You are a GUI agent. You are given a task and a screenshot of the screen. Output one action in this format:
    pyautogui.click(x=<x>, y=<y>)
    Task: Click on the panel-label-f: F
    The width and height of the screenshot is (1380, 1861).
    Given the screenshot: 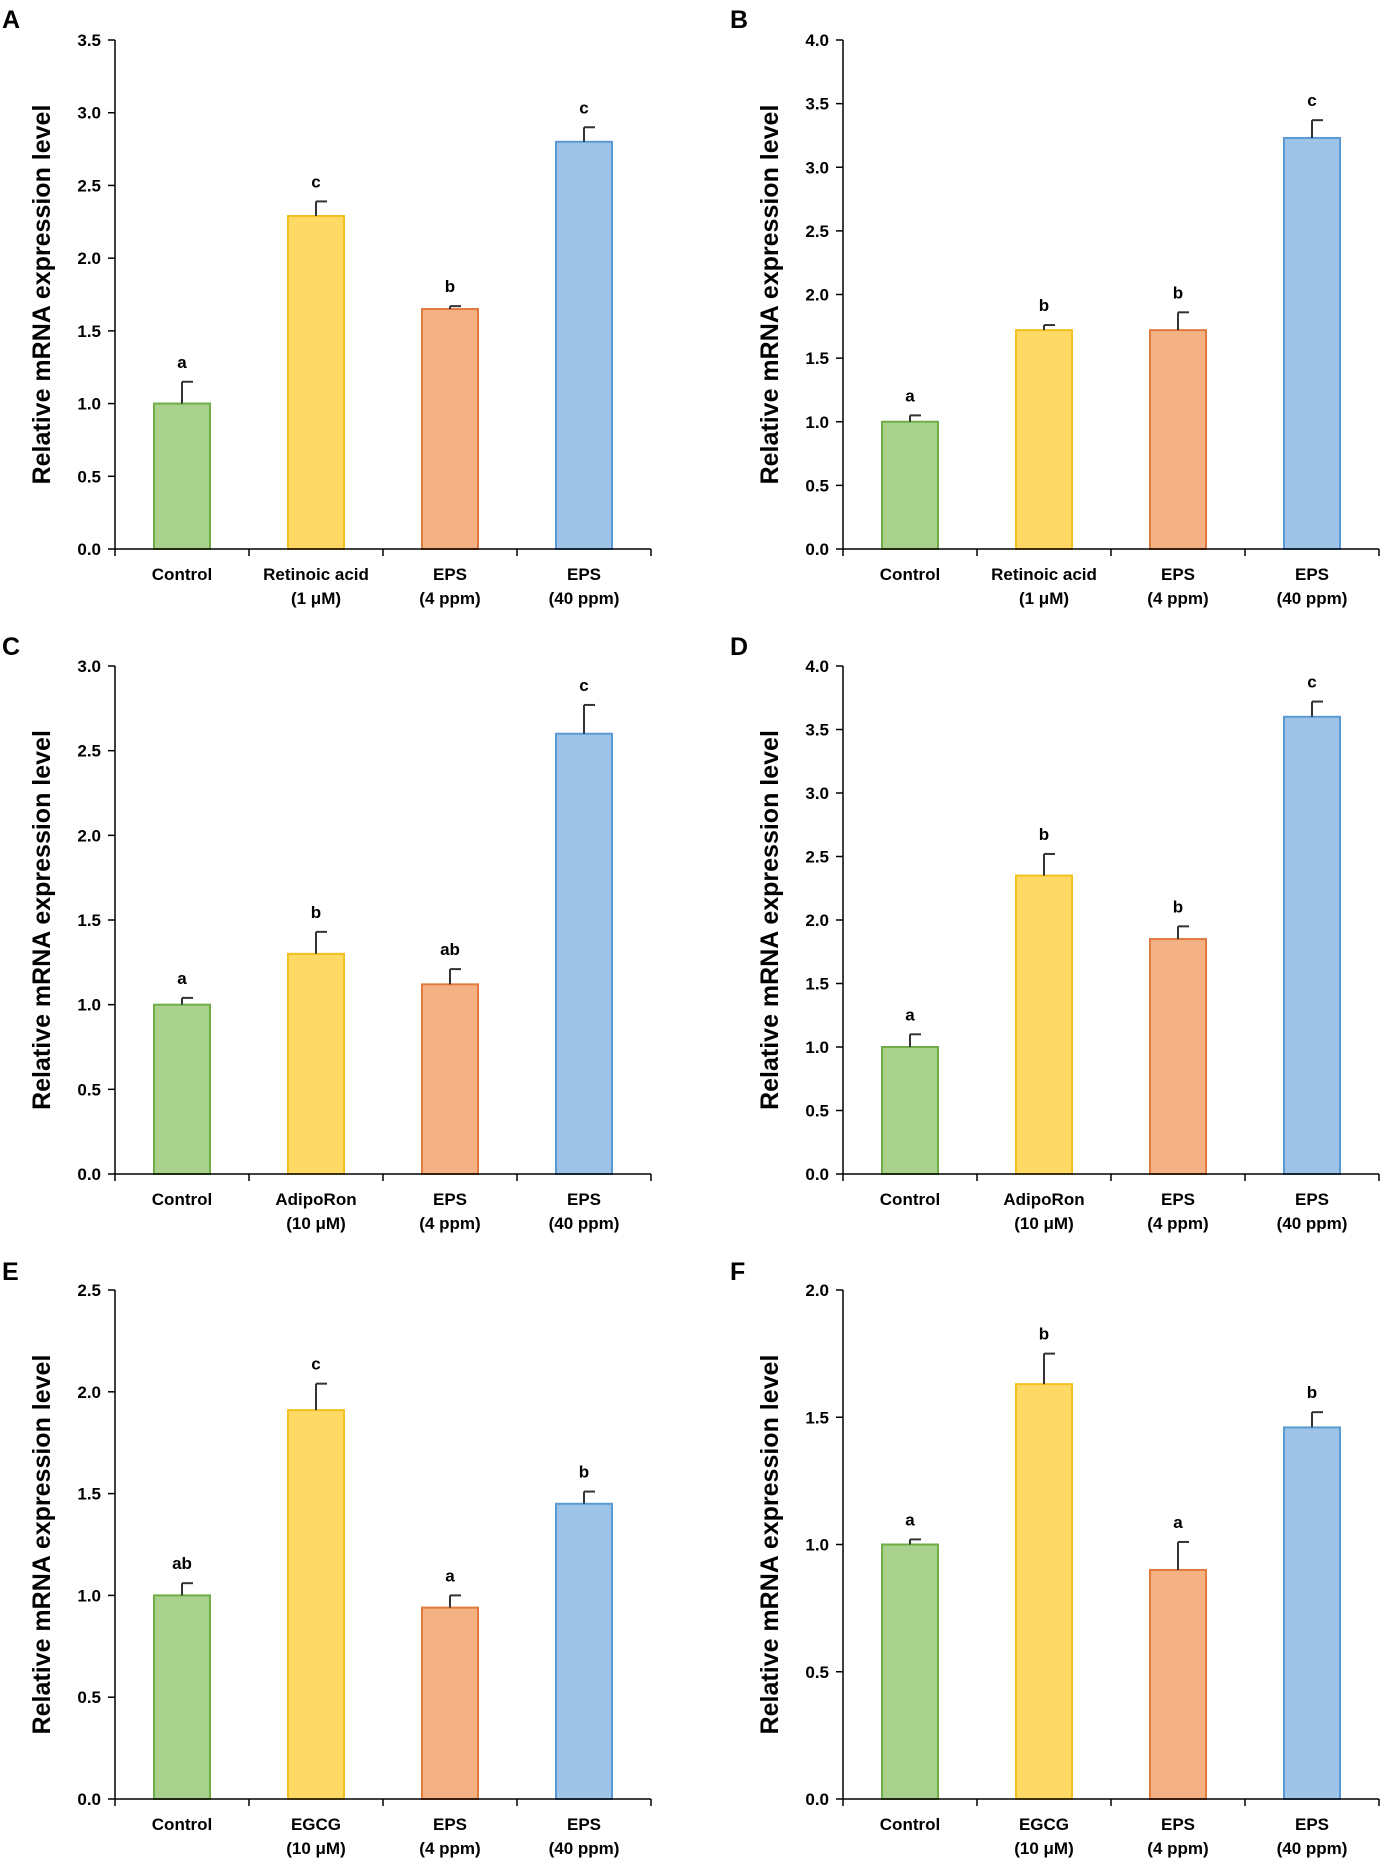 What is the action you would take?
    pyautogui.click(x=737, y=1272)
    